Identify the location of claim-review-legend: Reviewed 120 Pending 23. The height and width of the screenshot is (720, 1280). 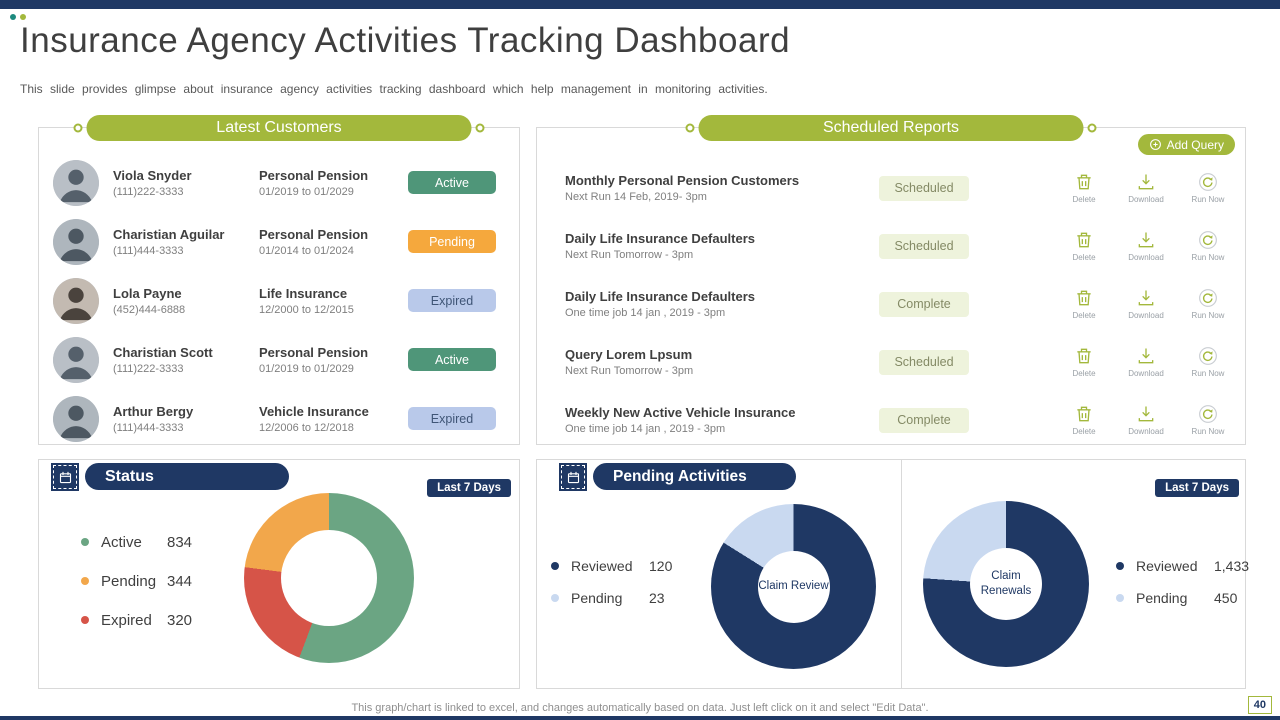
(611, 588).